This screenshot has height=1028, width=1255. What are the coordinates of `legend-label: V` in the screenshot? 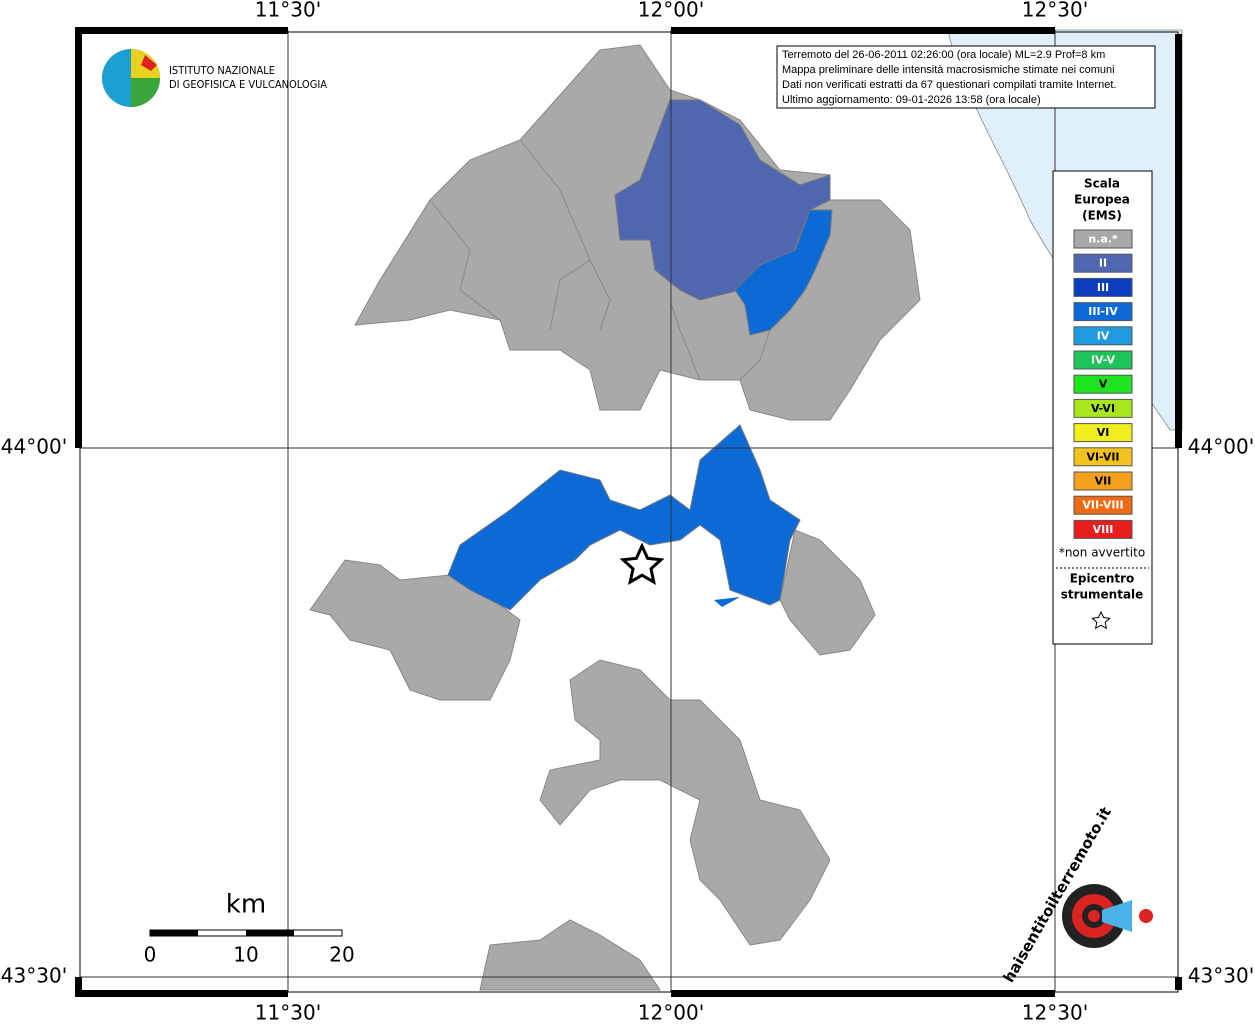 It's located at (1103, 384).